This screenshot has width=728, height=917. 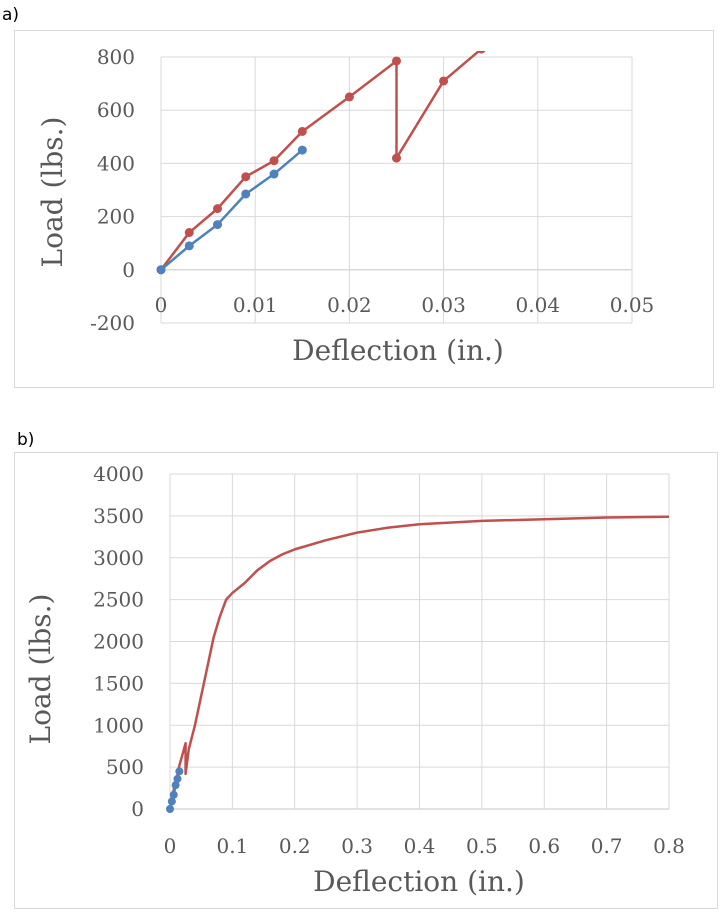 What do you see at coordinates (232, 210) in the screenshot?
I see `series-line-blue-a` at bounding box center [232, 210].